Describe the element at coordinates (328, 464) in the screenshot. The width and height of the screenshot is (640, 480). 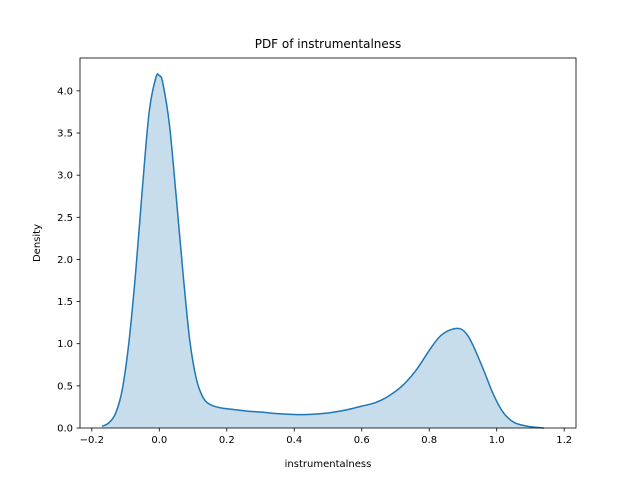
I see `x-axis-label: instrumentalness` at that location.